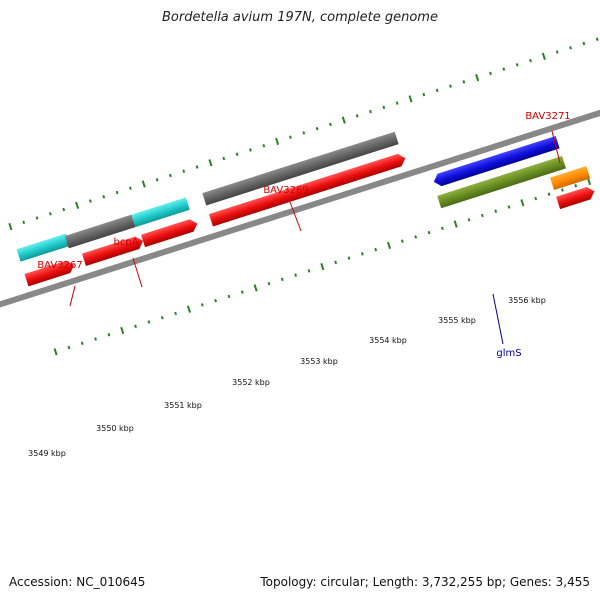  I want to click on scale-label: 3555 kbp, so click(457, 320).